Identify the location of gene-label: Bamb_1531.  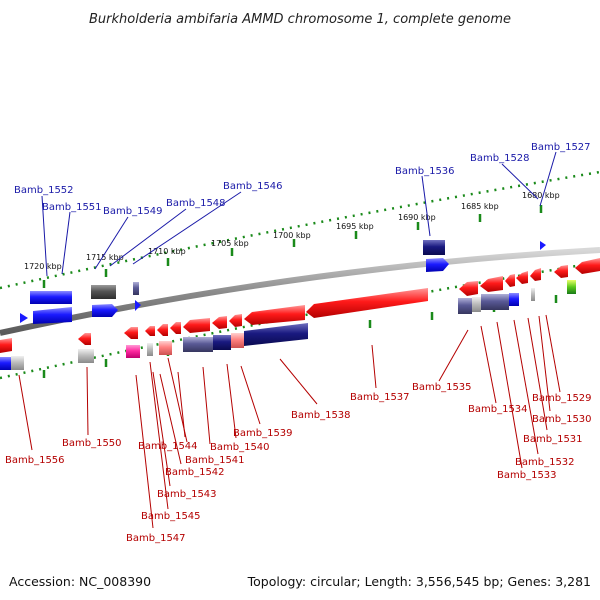
(553, 439).